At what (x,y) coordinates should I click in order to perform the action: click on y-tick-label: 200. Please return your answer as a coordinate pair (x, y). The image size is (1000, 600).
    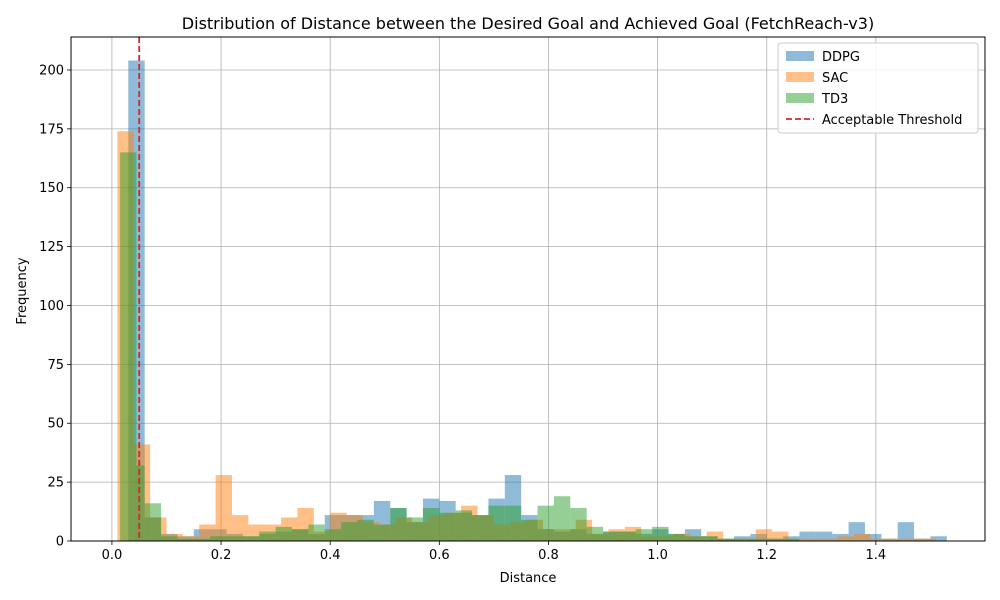
    Looking at the image, I should click on (51, 70).